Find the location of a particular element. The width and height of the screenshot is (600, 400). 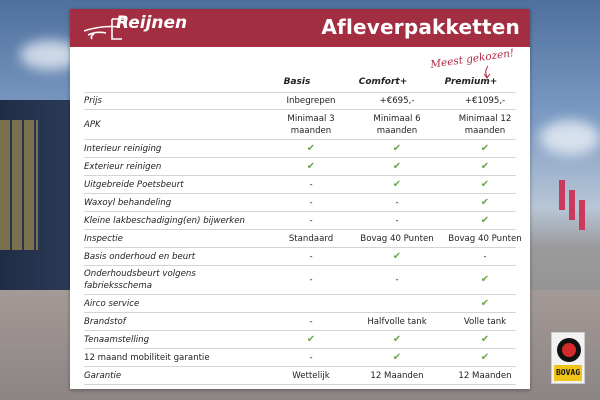

column-header-premium: Premium+ is located at coordinates (471, 82).